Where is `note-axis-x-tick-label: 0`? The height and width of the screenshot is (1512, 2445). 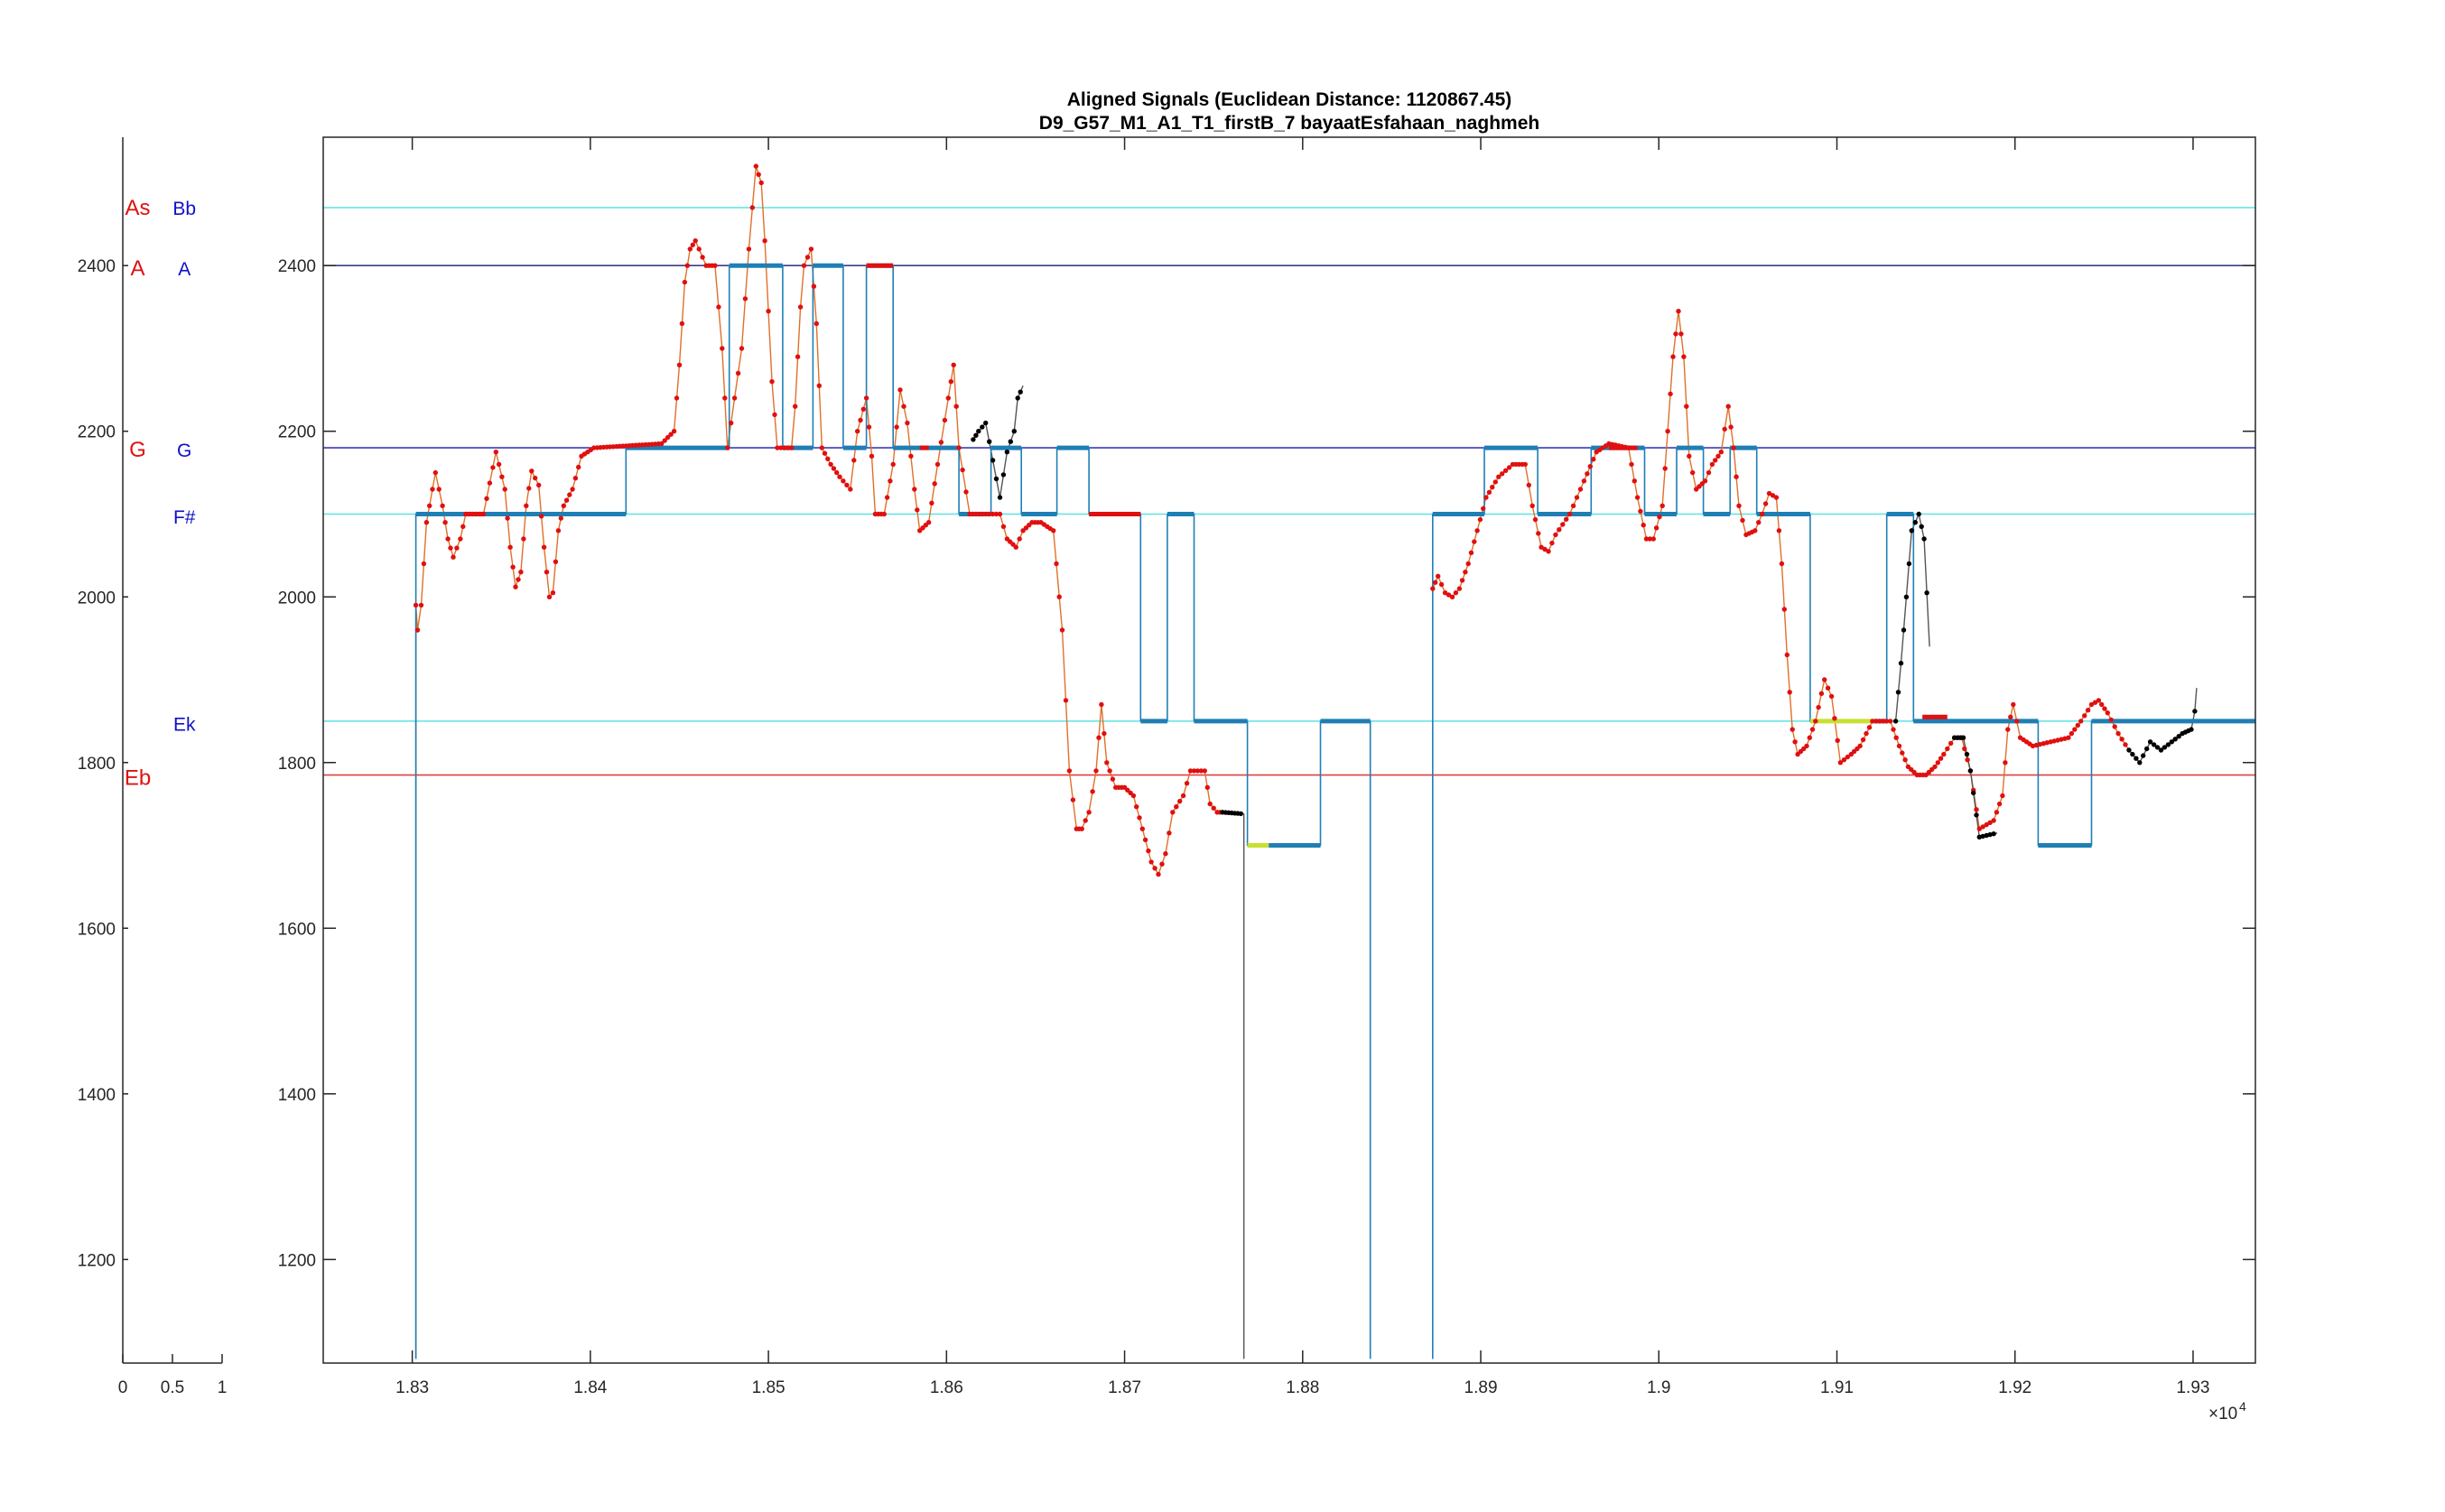 note-axis-x-tick-label: 0 is located at coordinates (123, 1387).